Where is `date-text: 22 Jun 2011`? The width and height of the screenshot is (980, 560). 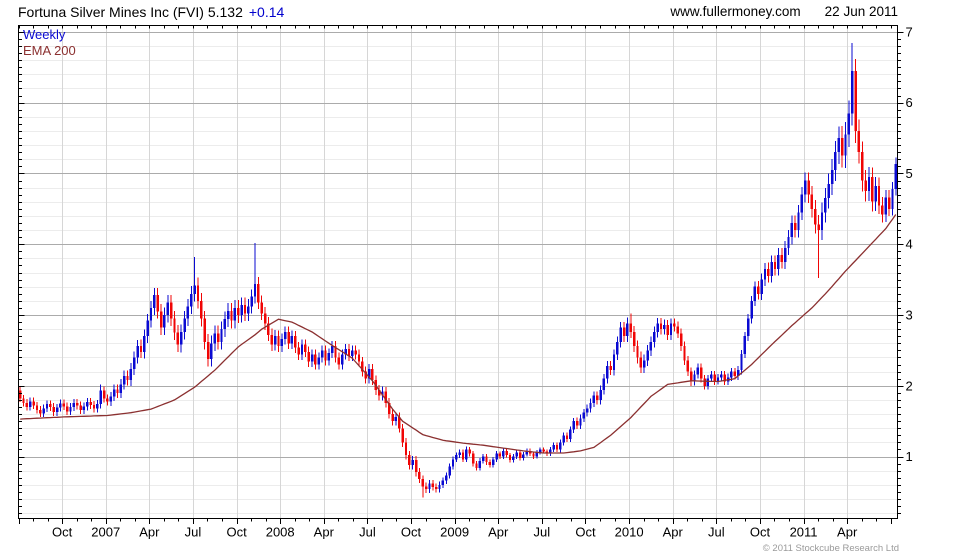
date-text: 22 Jun 2011 is located at coordinates (861, 11).